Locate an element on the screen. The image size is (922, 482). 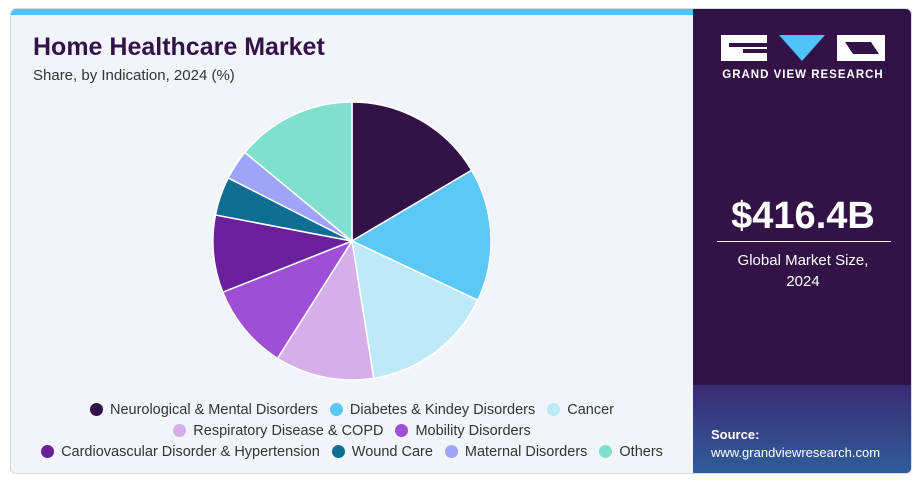
pie-slice-respiratory-disease-copd is located at coordinates (325, 309).